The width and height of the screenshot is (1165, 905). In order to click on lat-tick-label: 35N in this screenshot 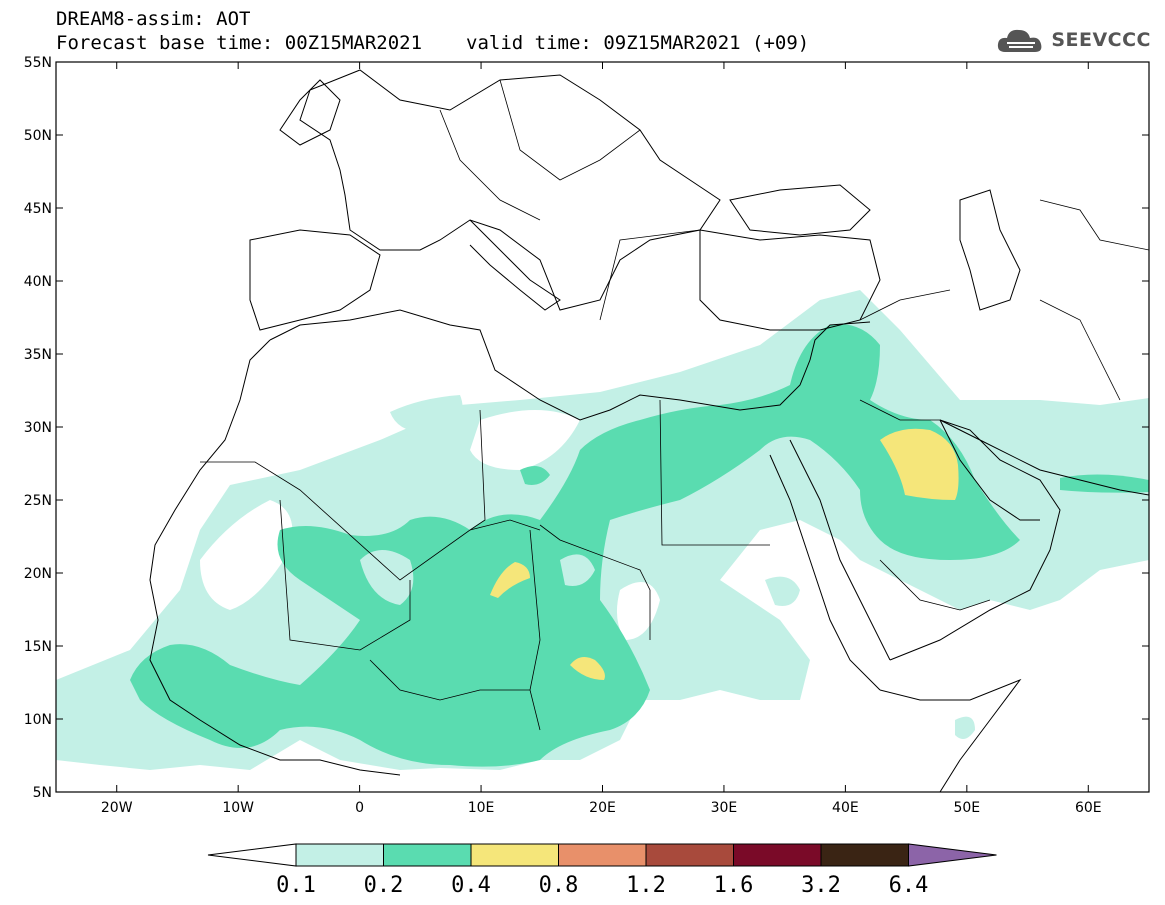, I will do `click(38, 355)`.